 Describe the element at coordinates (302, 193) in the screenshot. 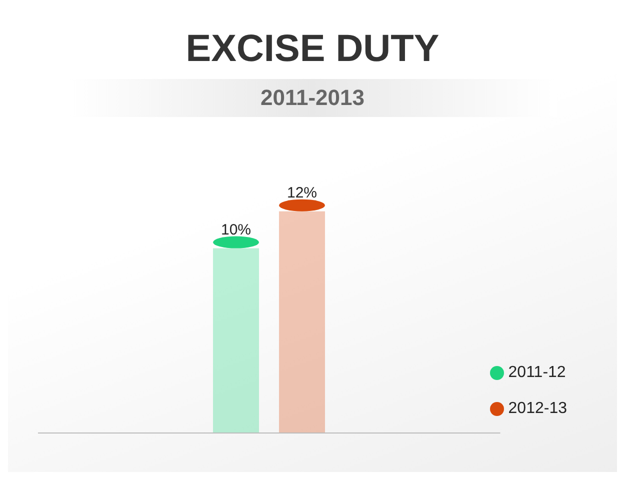

I see `data-label: 12%` at that location.